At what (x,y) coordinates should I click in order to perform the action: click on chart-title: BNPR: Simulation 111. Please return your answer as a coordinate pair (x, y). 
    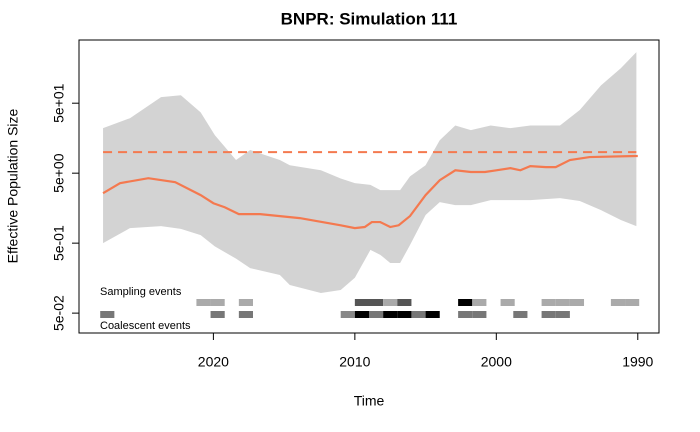
    Looking at the image, I should click on (369, 18).